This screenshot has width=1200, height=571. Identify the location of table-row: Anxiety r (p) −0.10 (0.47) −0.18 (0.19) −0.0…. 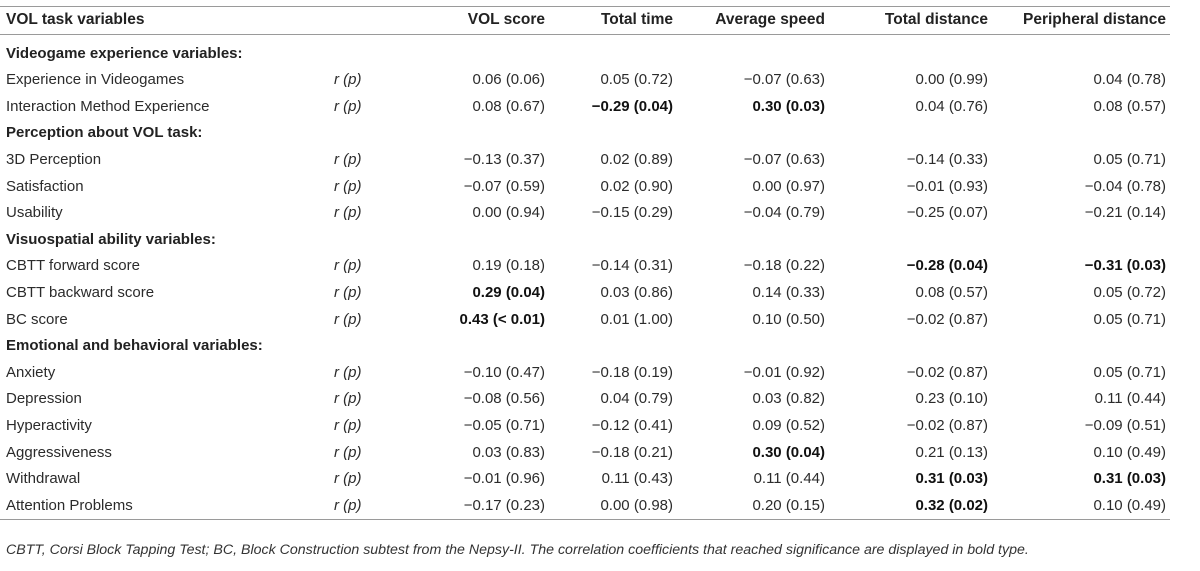
(585, 373).